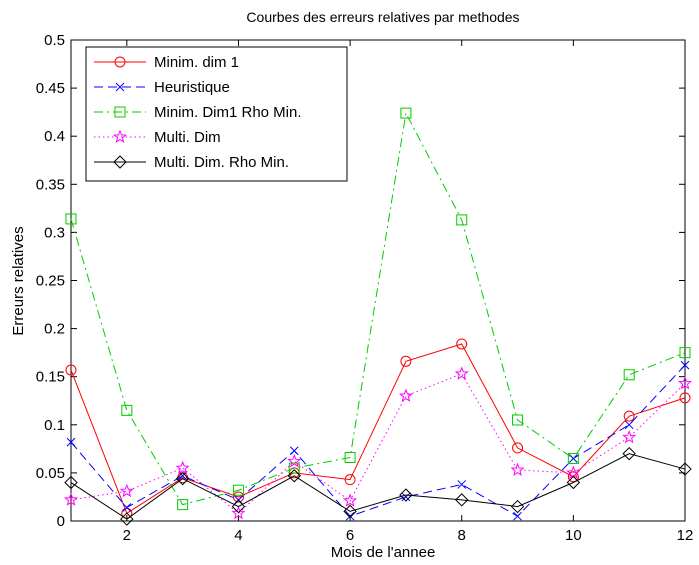 Image resolution: width=699 pixels, height=565 pixels. Describe the element at coordinates (157, 137) in the screenshot. I see `legend-entry: Multi. Dim` at that location.